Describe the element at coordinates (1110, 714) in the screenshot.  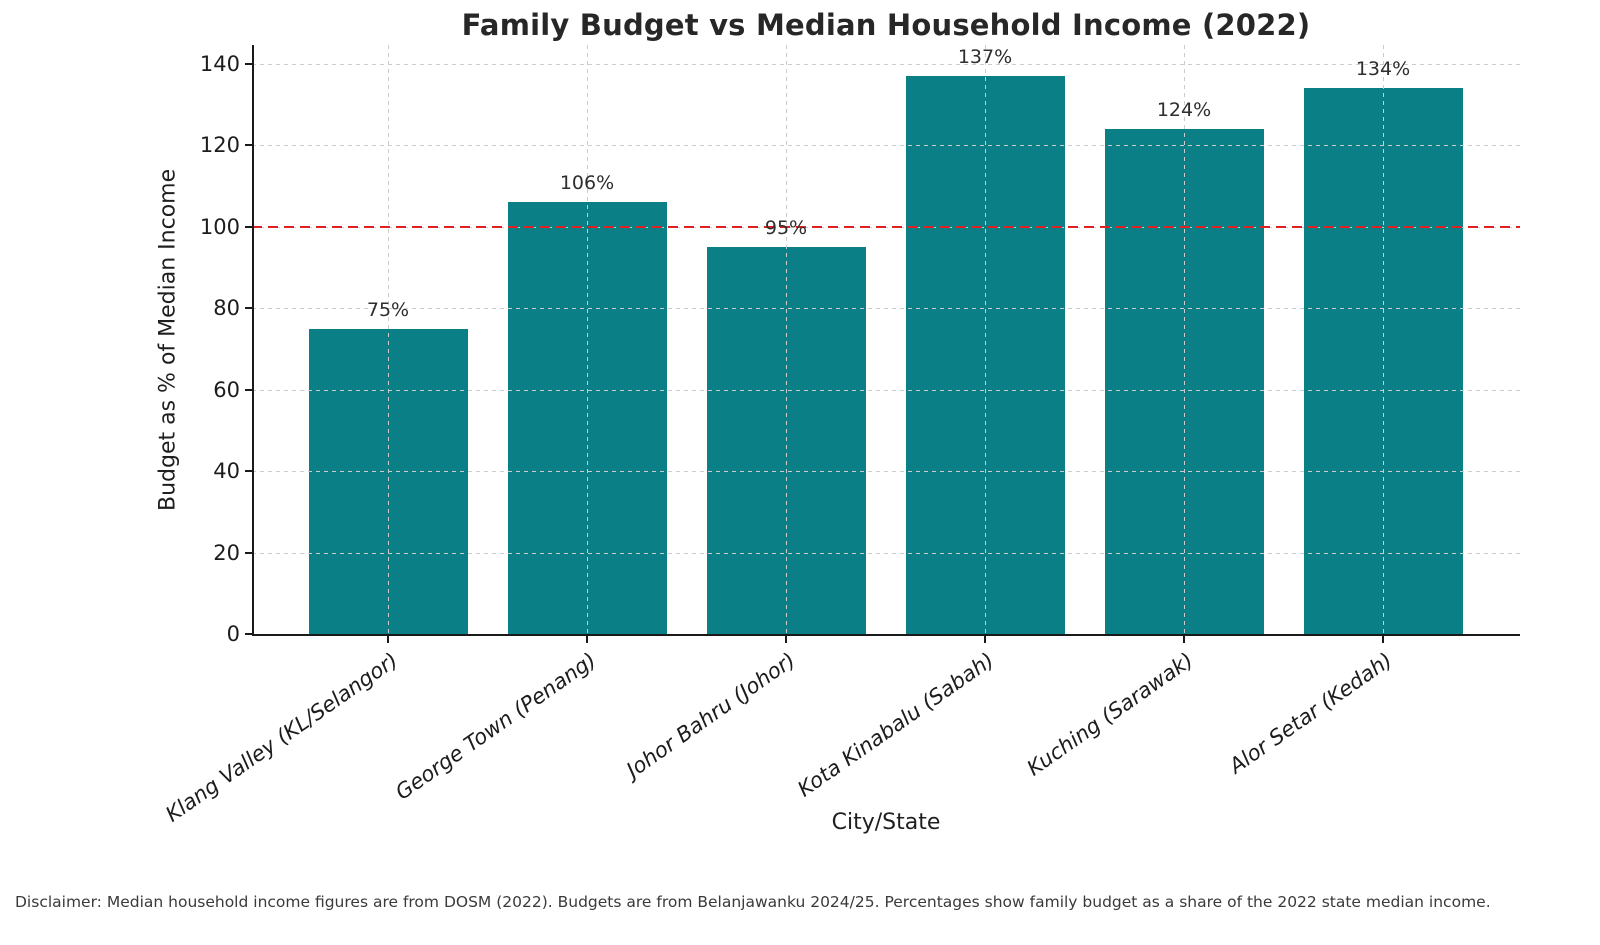
I see `x-tick-label-text: Kuching (Sarawak)` at that location.